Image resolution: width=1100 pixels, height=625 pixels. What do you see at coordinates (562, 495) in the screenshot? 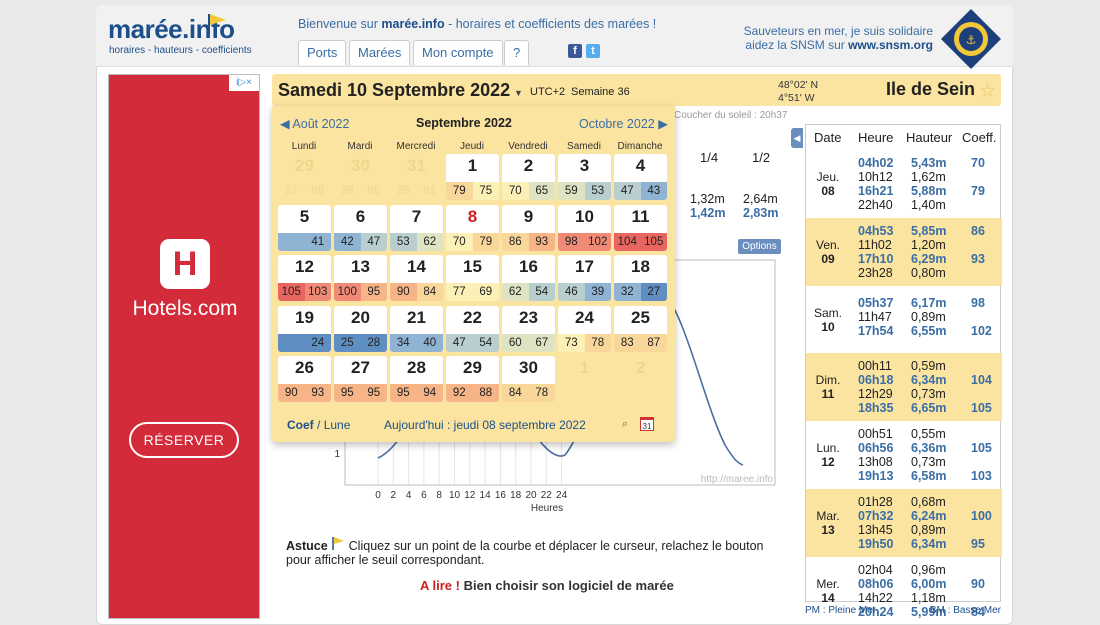
I see `x-tick-label: 24` at bounding box center [562, 495].